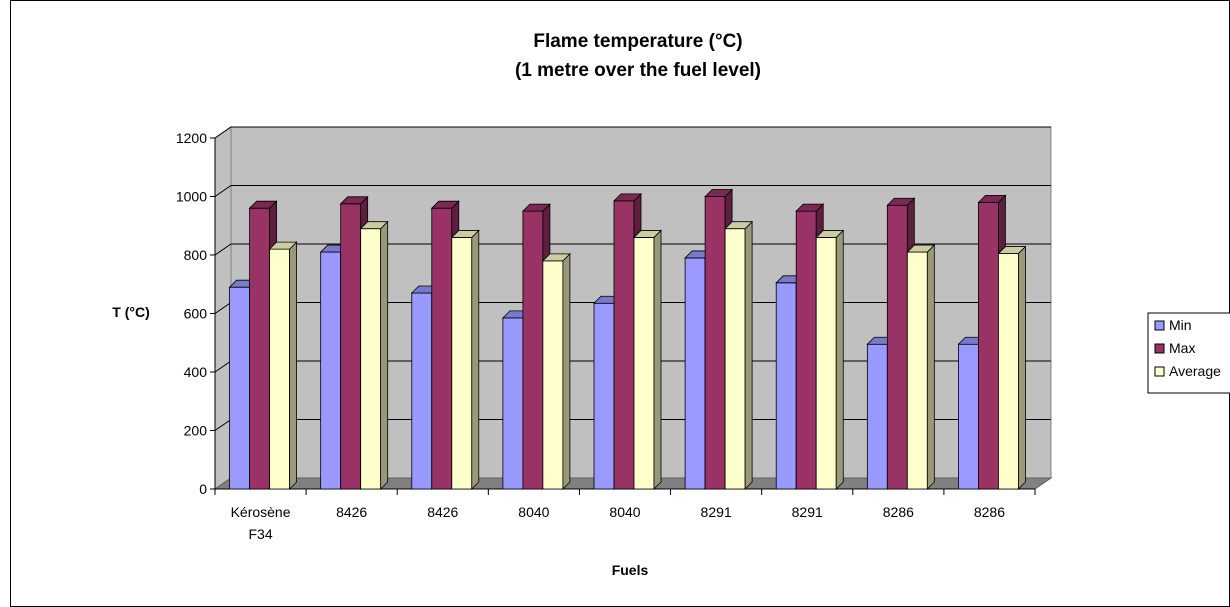 The height and width of the screenshot is (607, 1230). What do you see at coordinates (630, 570) in the screenshot?
I see `x-axis-title: Fuels` at bounding box center [630, 570].